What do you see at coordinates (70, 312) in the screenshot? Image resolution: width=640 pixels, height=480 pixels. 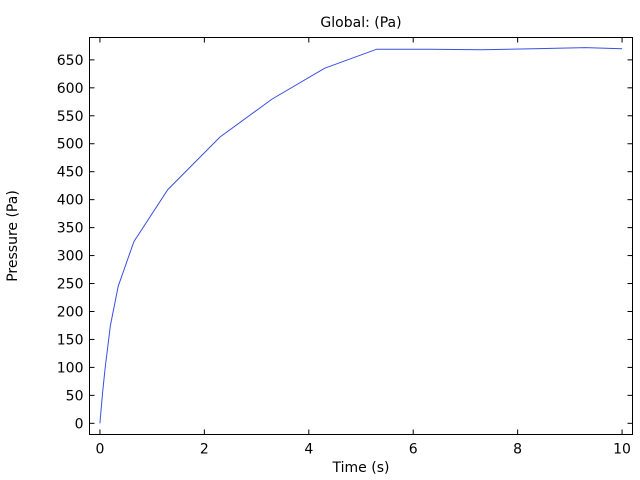 I see `y-tick-label: 200` at bounding box center [70, 312].